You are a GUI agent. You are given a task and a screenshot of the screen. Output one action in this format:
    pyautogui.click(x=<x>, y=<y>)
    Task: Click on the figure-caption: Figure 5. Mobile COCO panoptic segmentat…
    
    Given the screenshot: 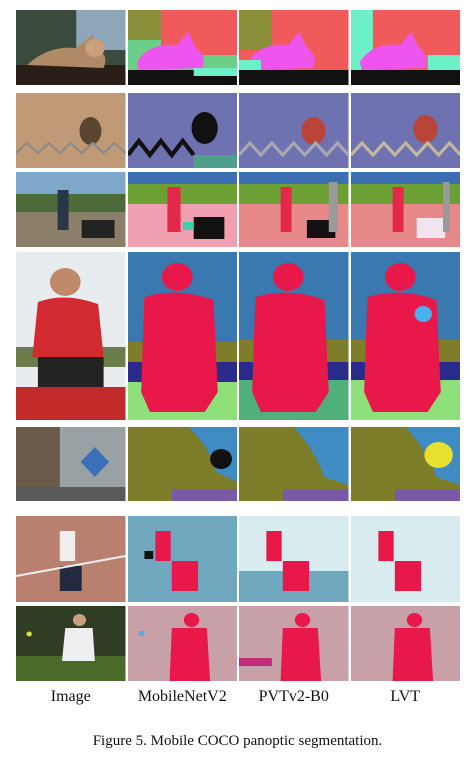 What is the action you would take?
    pyautogui.click(x=237, y=741)
    